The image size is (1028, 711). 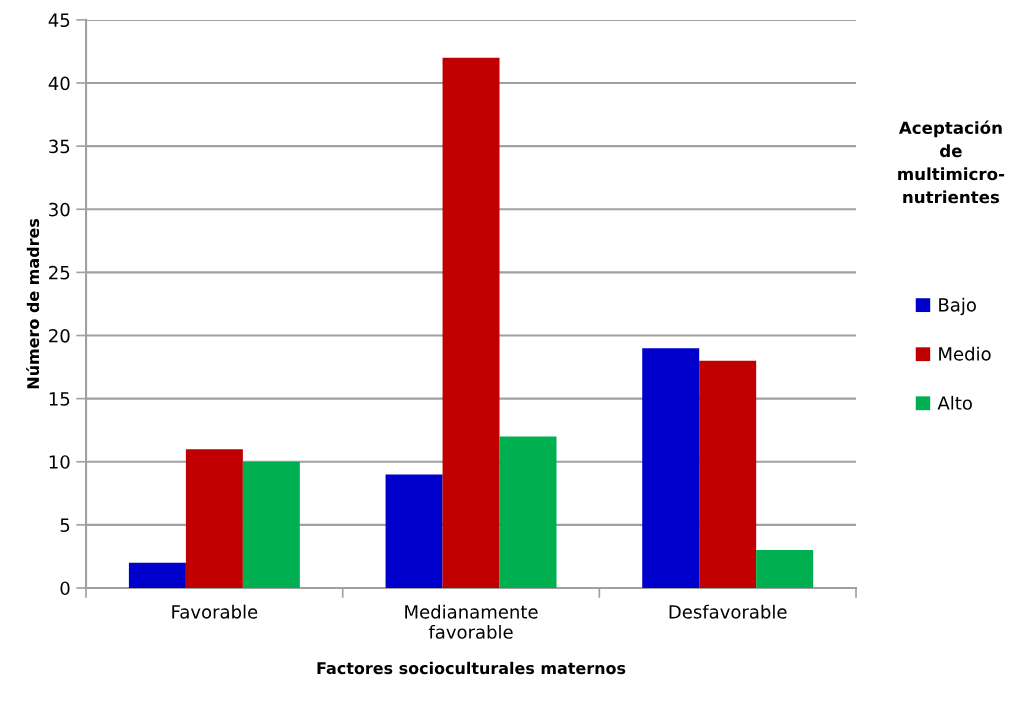 What do you see at coordinates (59, 399) in the screenshot?
I see `y-tick-label: 15` at bounding box center [59, 399].